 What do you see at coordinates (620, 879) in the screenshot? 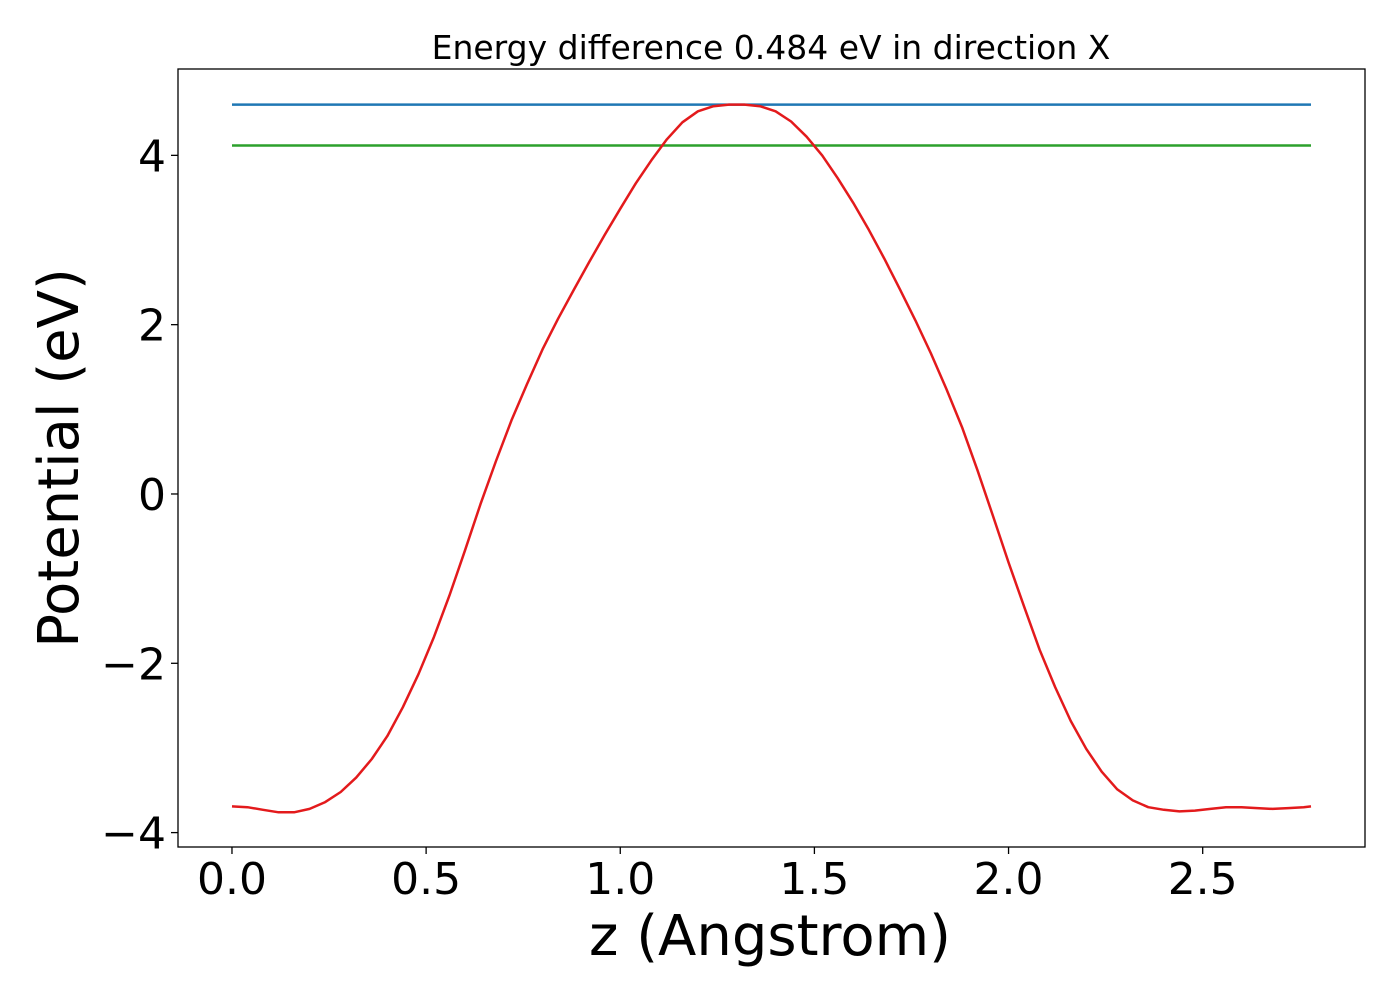
I see `x-tick-label: 1.0` at bounding box center [620, 879].